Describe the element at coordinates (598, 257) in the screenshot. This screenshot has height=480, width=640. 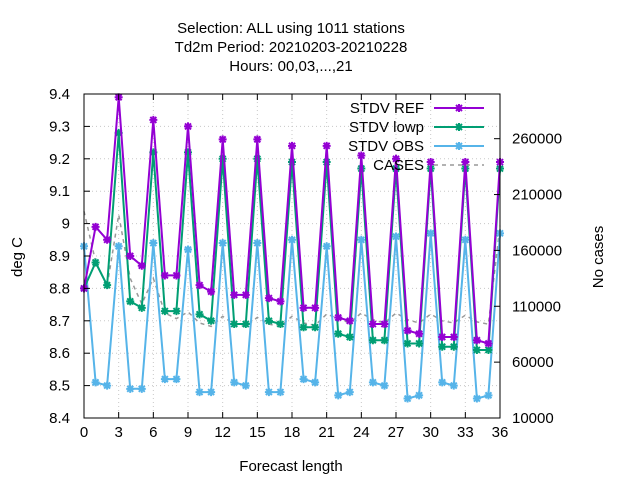
I see `y2-axis-label: No cases` at that location.